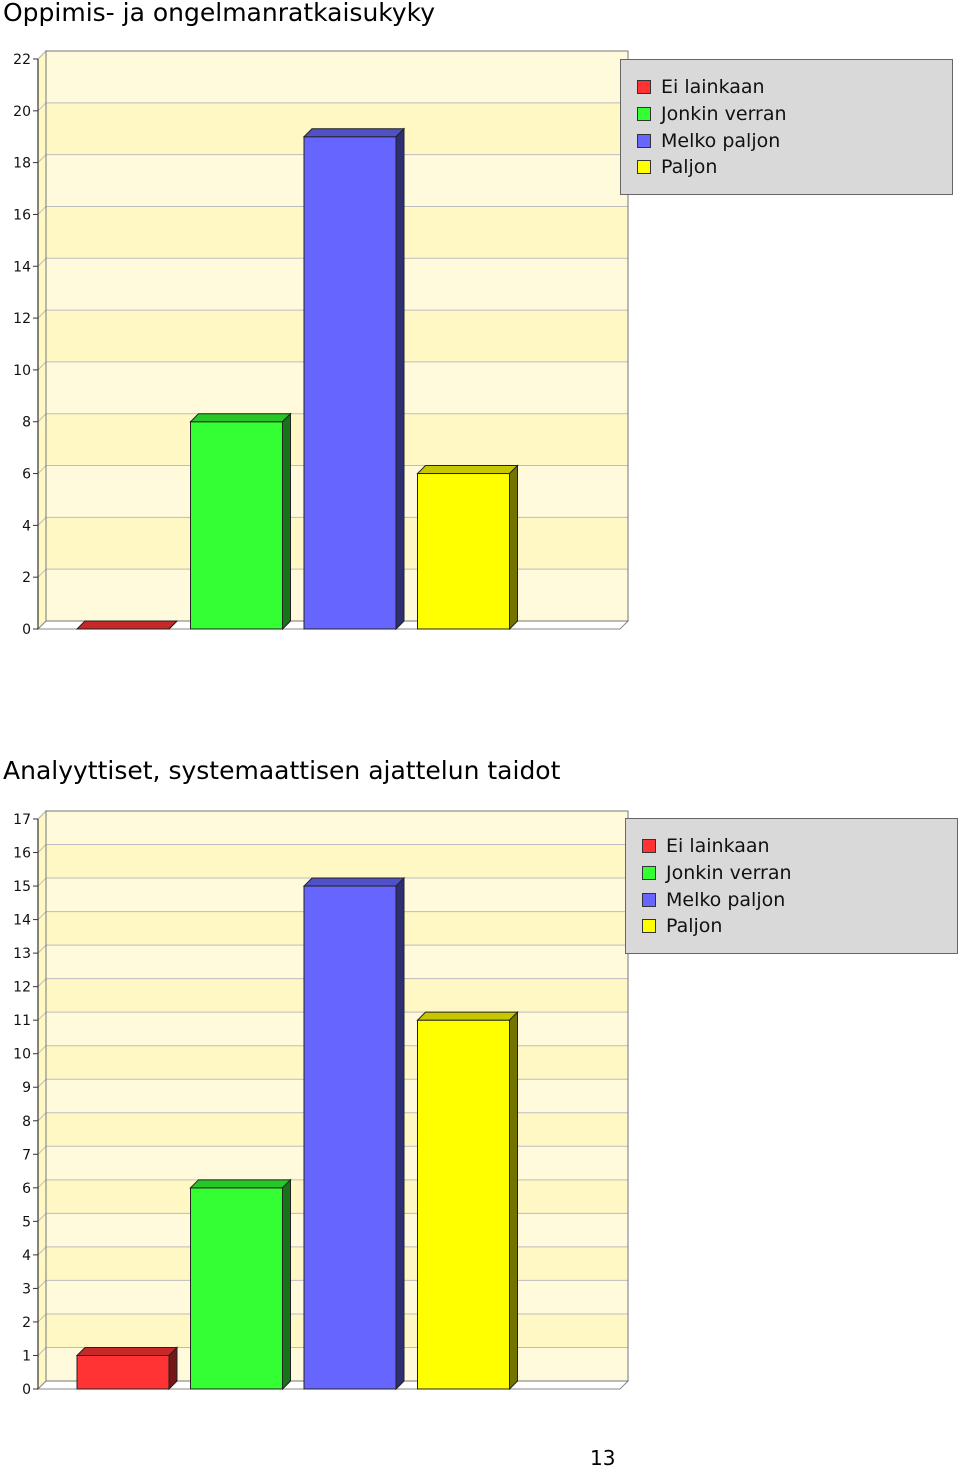  Describe the element at coordinates (26, 1356) in the screenshot. I see `y-tick-label: 1` at that location.